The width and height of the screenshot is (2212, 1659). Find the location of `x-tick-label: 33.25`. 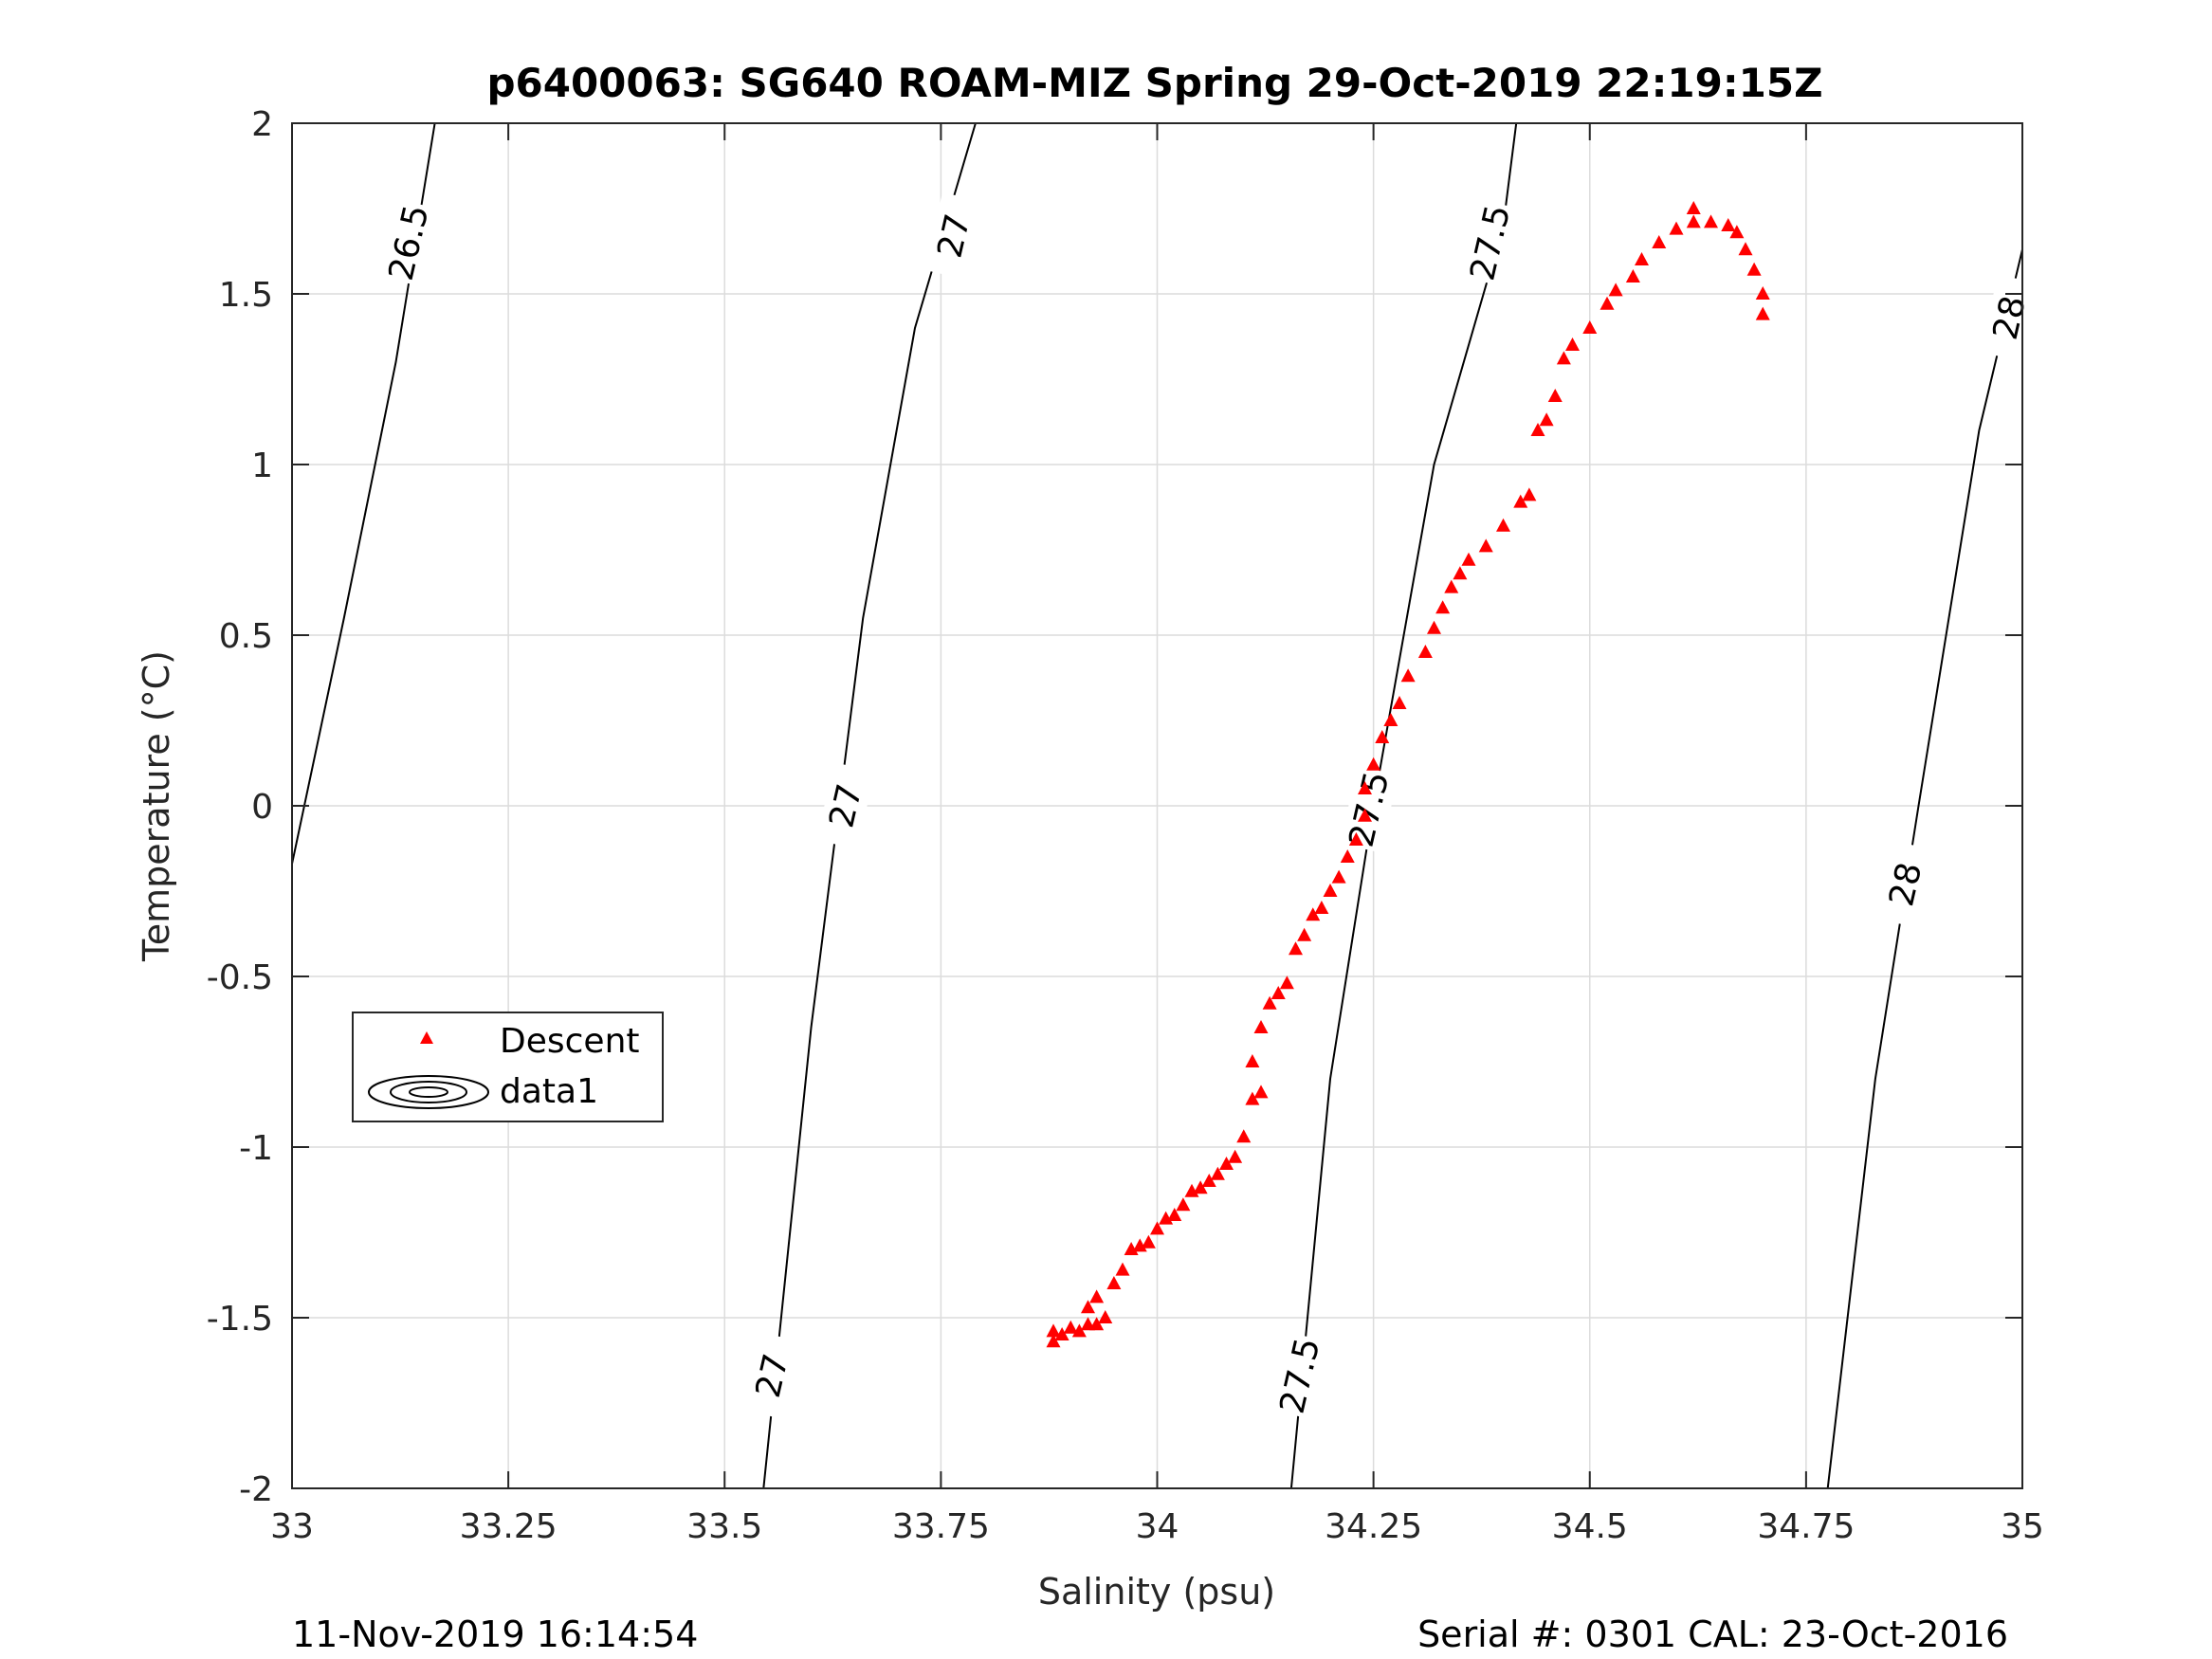

x-tick-label: 33.25 is located at coordinates (509, 1526).